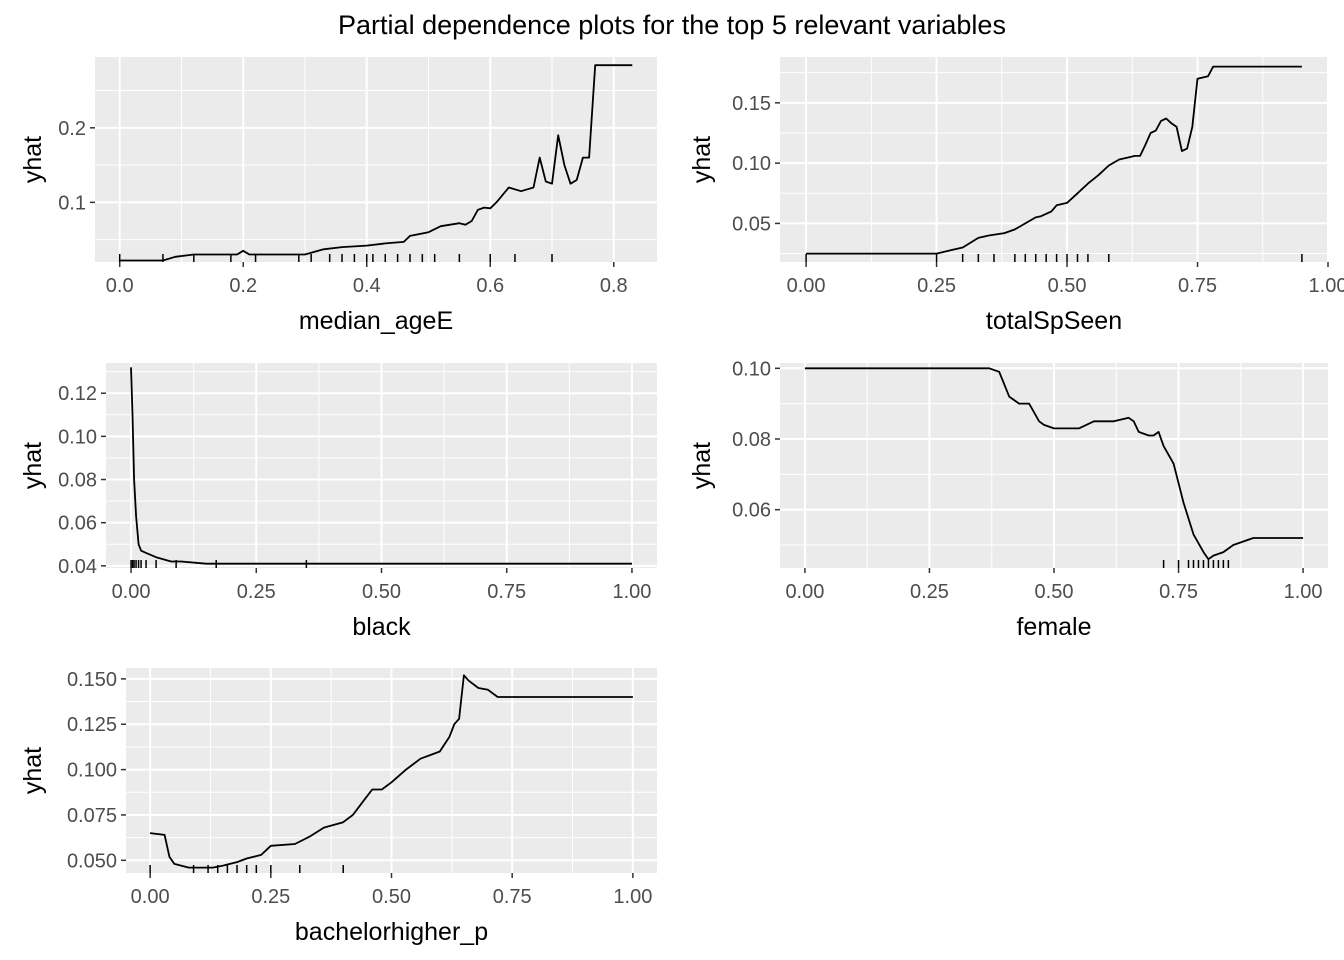  Describe the element at coordinates (751, 104) in the screenshot. I see `y-tick-label: 0.15` at that location.